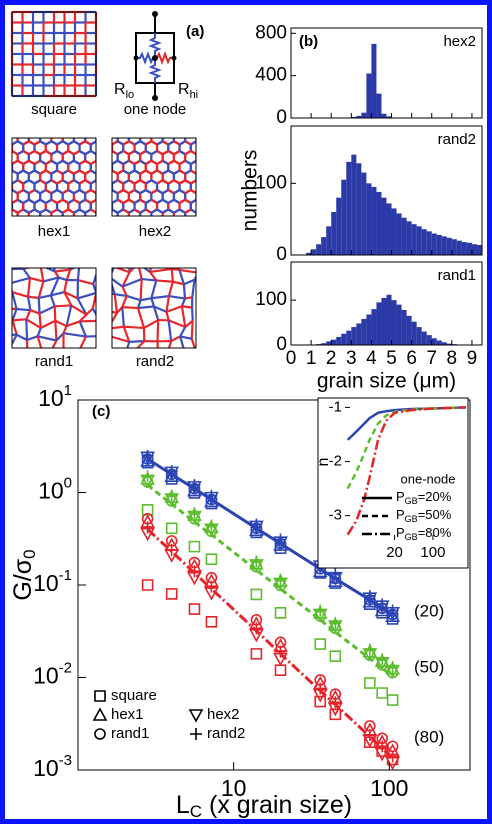 The height and width of the screenshot is (824, 492). What do you see at coordinates (154, 177) in the screenshot?
I see `network-frame` at bounding box center [154, 177].